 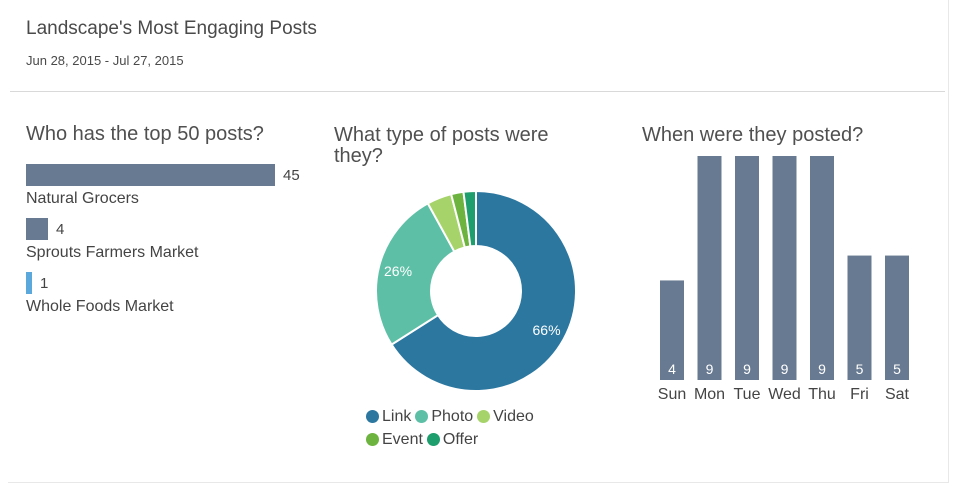 I want to click on legend-dot-link, so click(x=372, y=416).